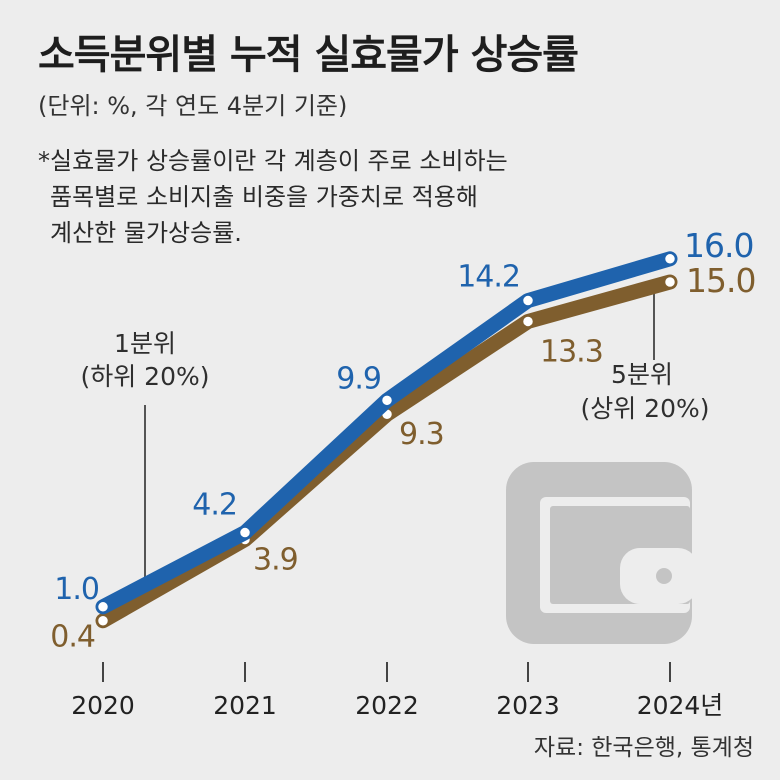  What do you see at coordinates (642, 374) in the screenshot?
I see `q5-annotation-line1: 5분위` at bounding box center [642, 374].